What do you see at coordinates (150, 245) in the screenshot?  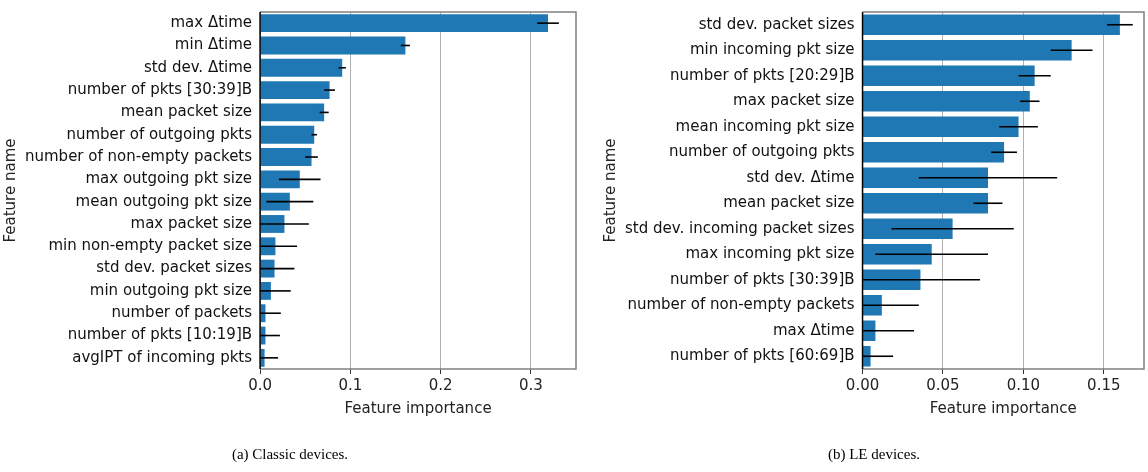 I see `y-tick-label: min non-empty packet size` at bounding box center [150, 245].